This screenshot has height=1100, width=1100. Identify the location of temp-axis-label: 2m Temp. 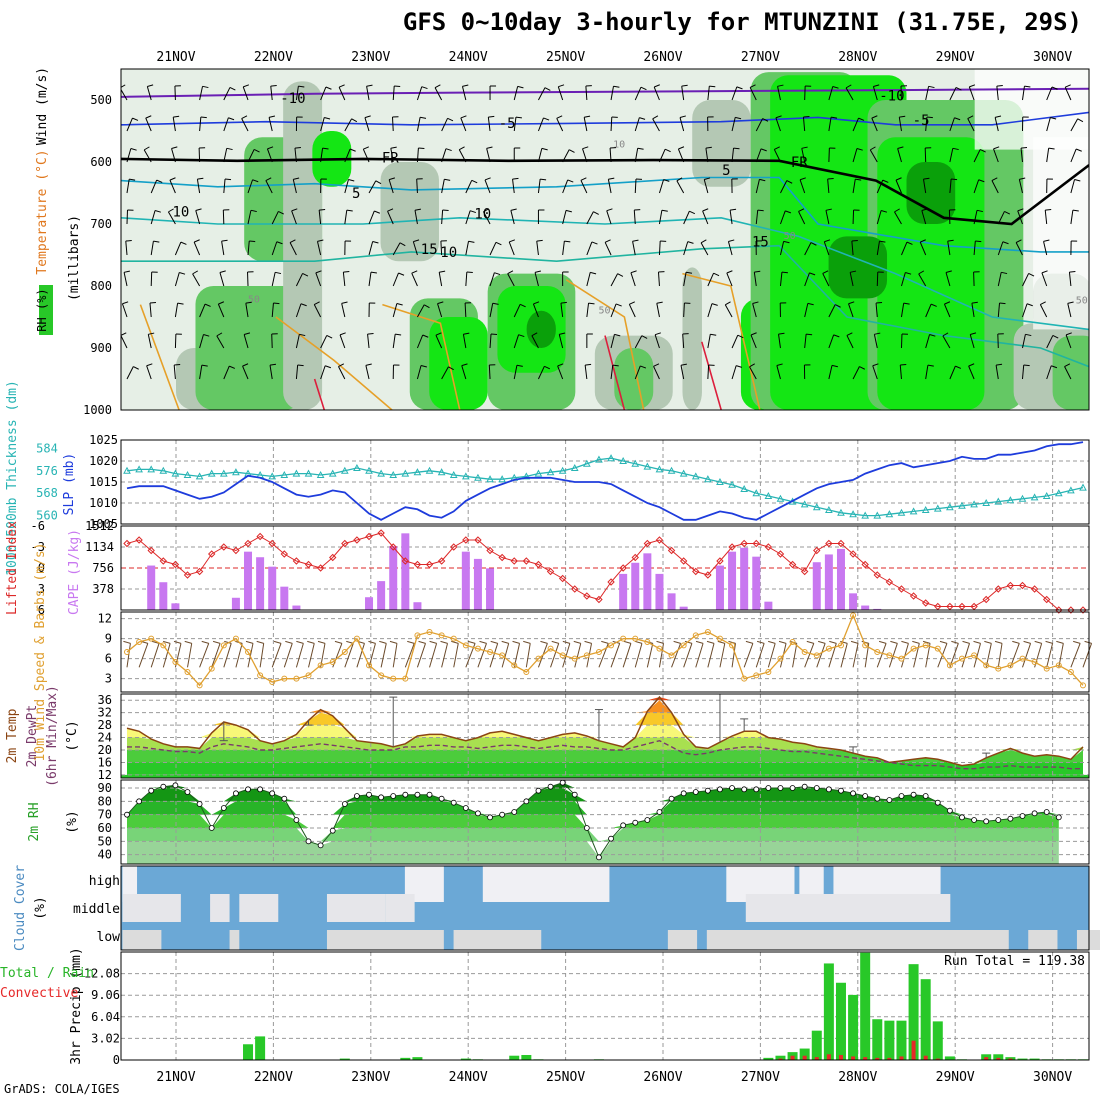
(12, 735).